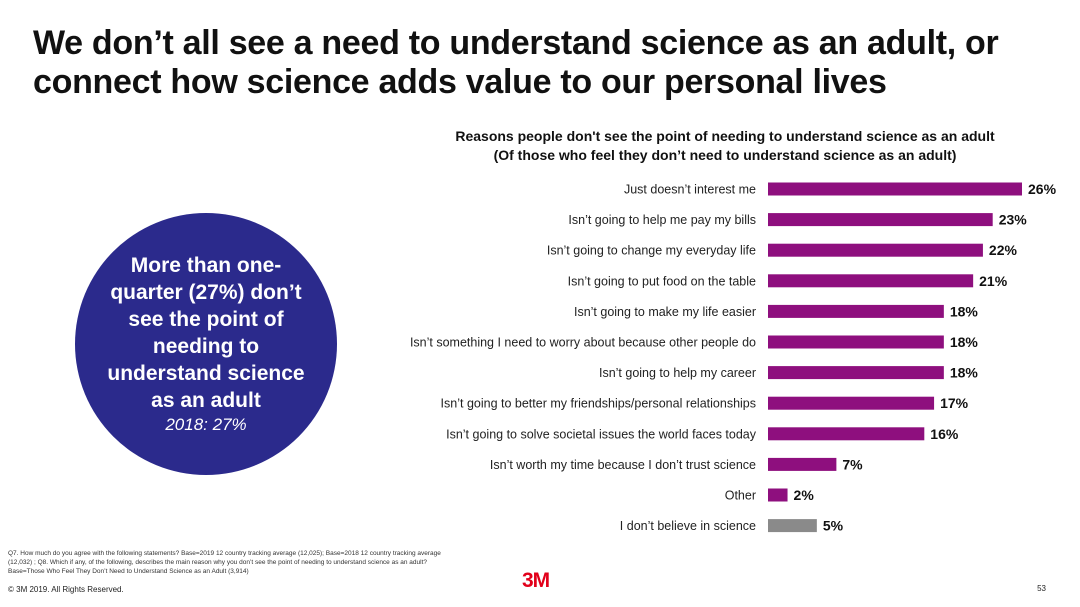  I want to click on value-label: 17%, so click(954, 403).